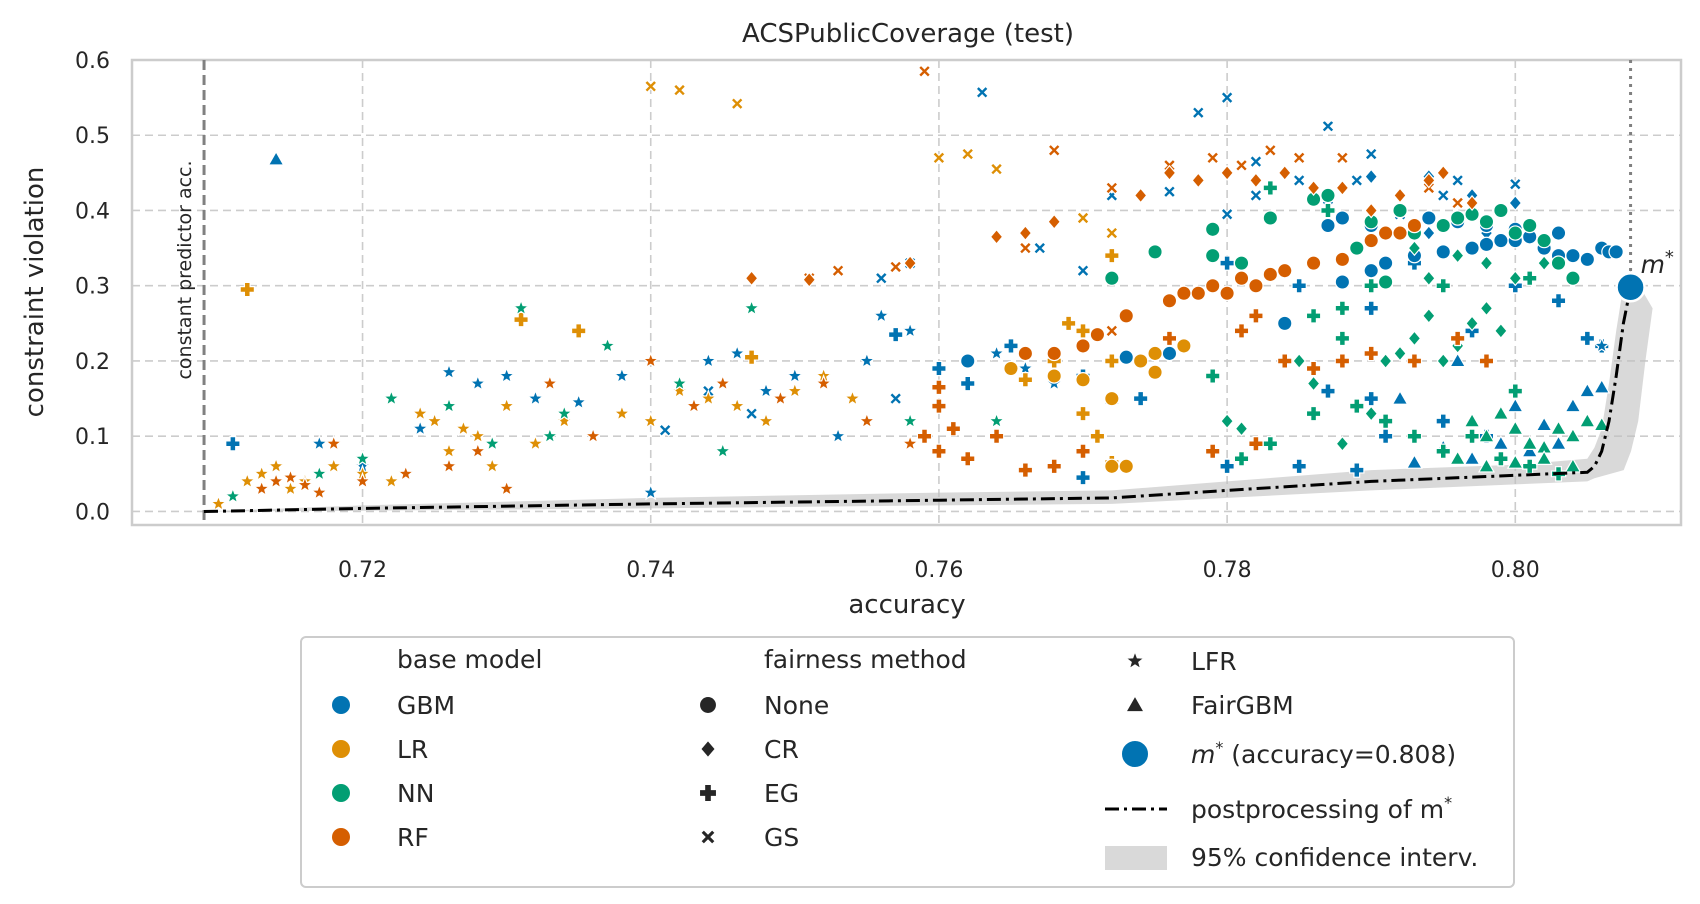  What do you see at coordinates (1371, 176) in the screenshot?
I see `point-gbm-cr` at bounding box center [1371, 176].